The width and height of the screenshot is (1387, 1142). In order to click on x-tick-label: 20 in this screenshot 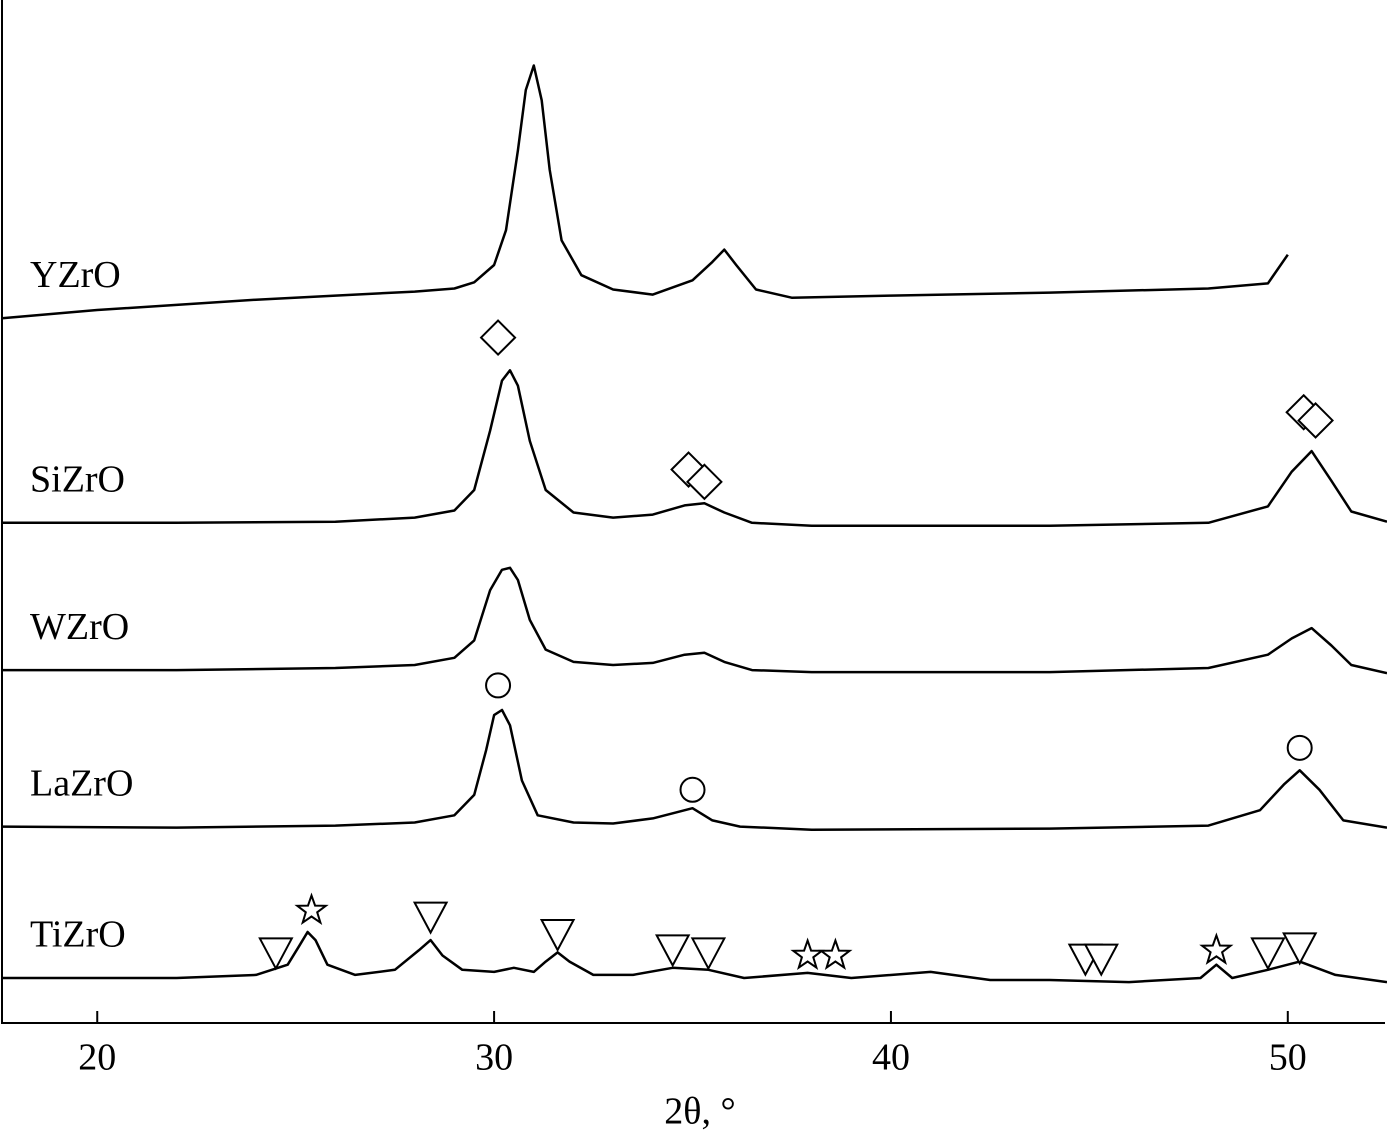, I will do `click(97, 1058)`.